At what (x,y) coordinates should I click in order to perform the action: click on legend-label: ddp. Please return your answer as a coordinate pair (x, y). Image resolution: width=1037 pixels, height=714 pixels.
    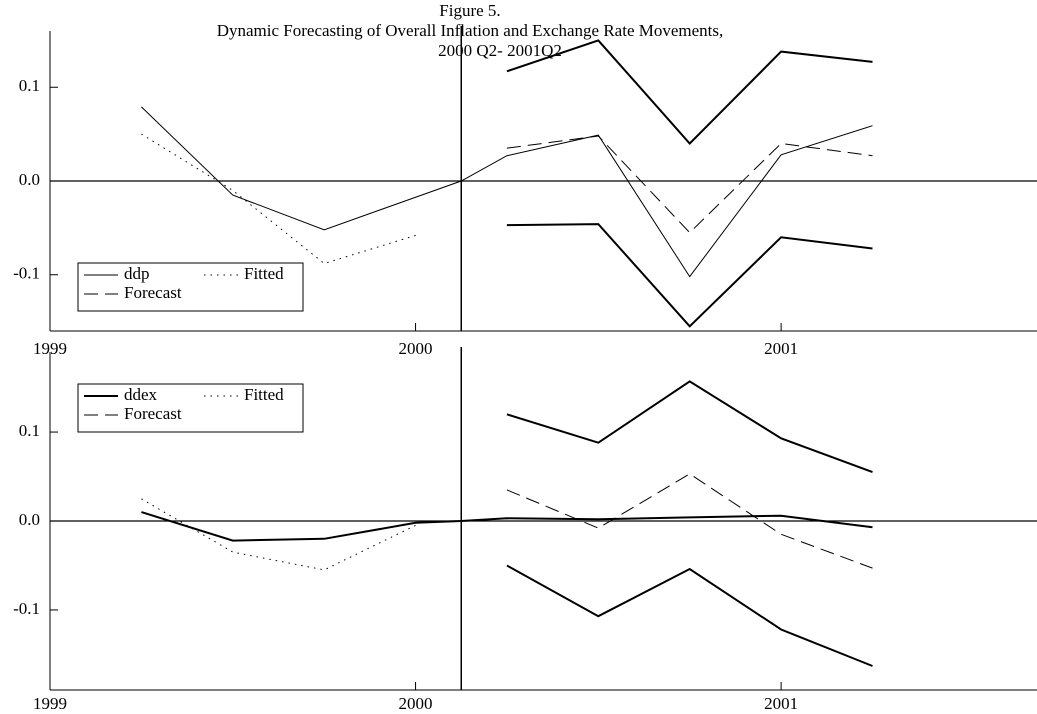
    Looking at the image, I should click on (137, 273).